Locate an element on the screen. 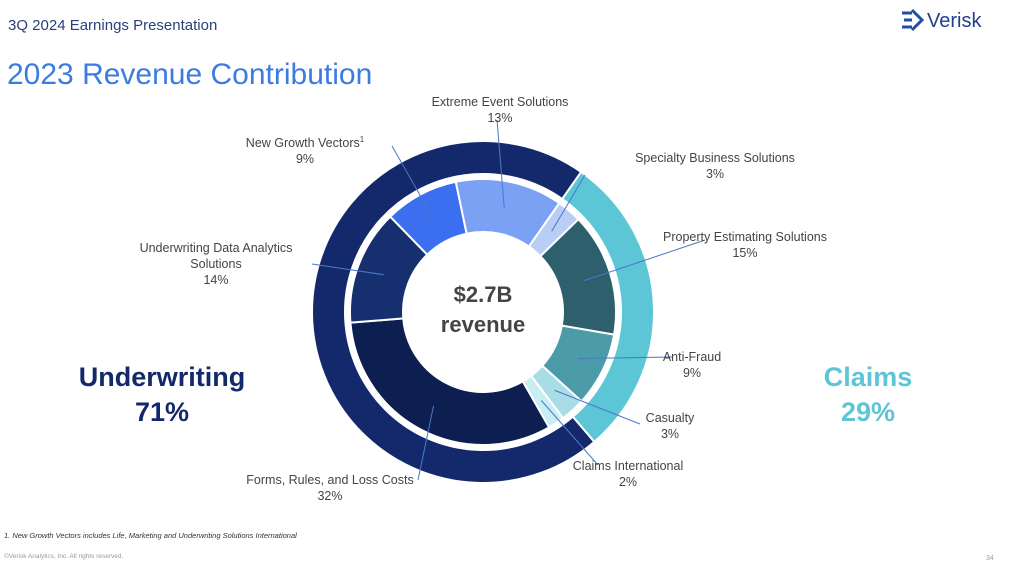 The width and height of the screenshot is (1024, 574). slice-label: Anti-Fraud 9% is located at coordinates (692, 365).